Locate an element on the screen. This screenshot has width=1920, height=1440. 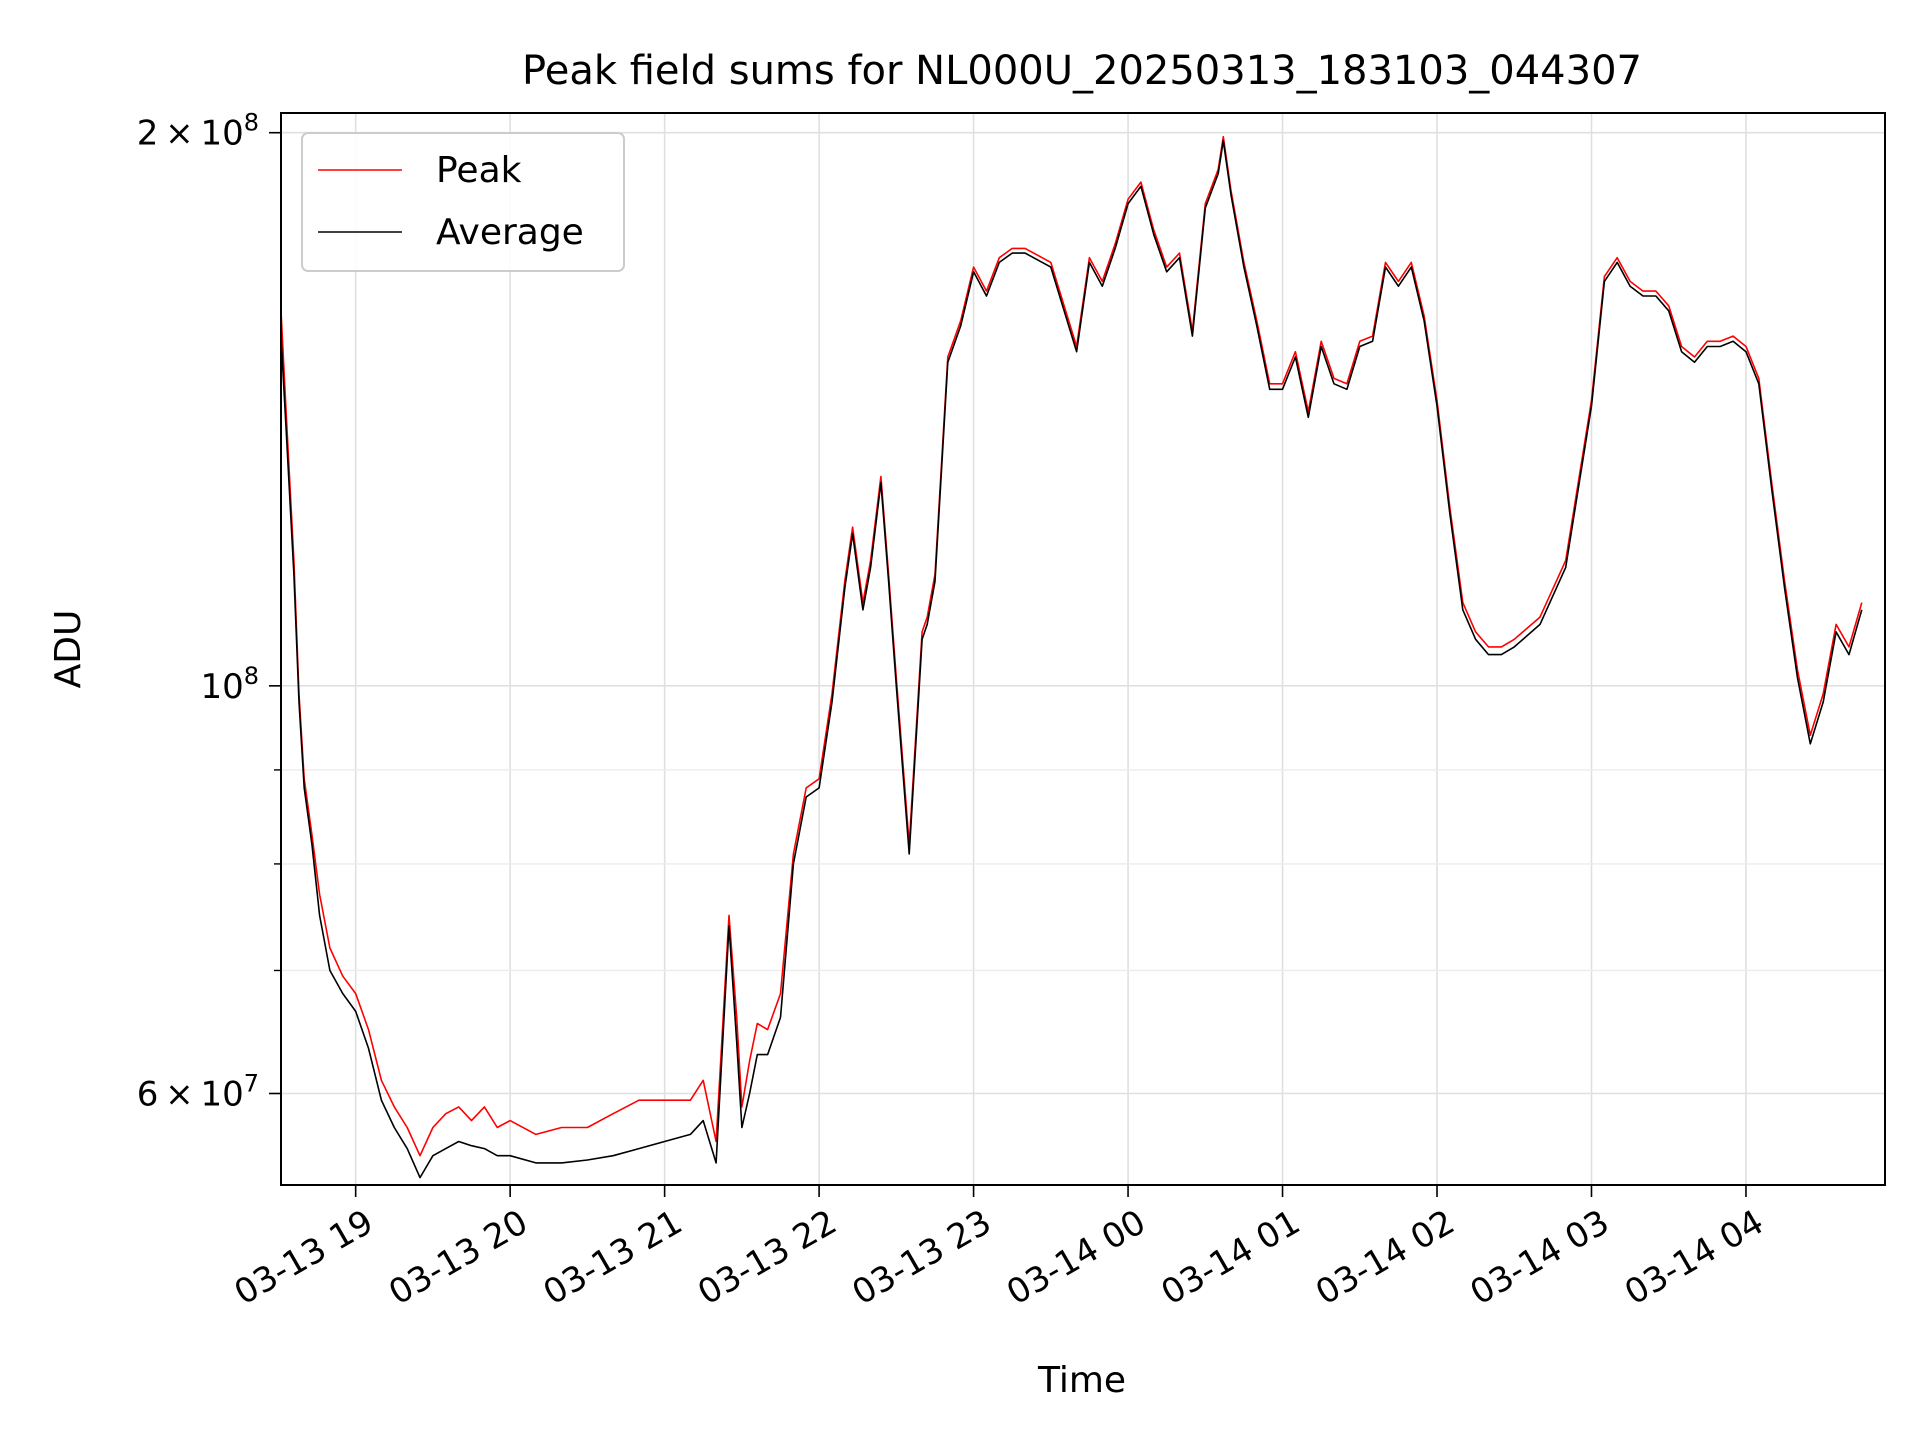
y-axis-label: ADU is located at coordinates (68, 649).